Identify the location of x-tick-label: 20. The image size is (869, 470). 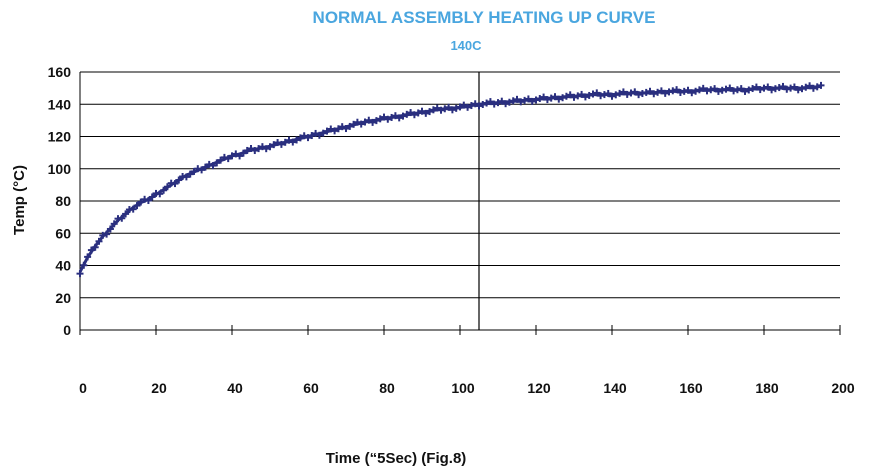
(159, 388).